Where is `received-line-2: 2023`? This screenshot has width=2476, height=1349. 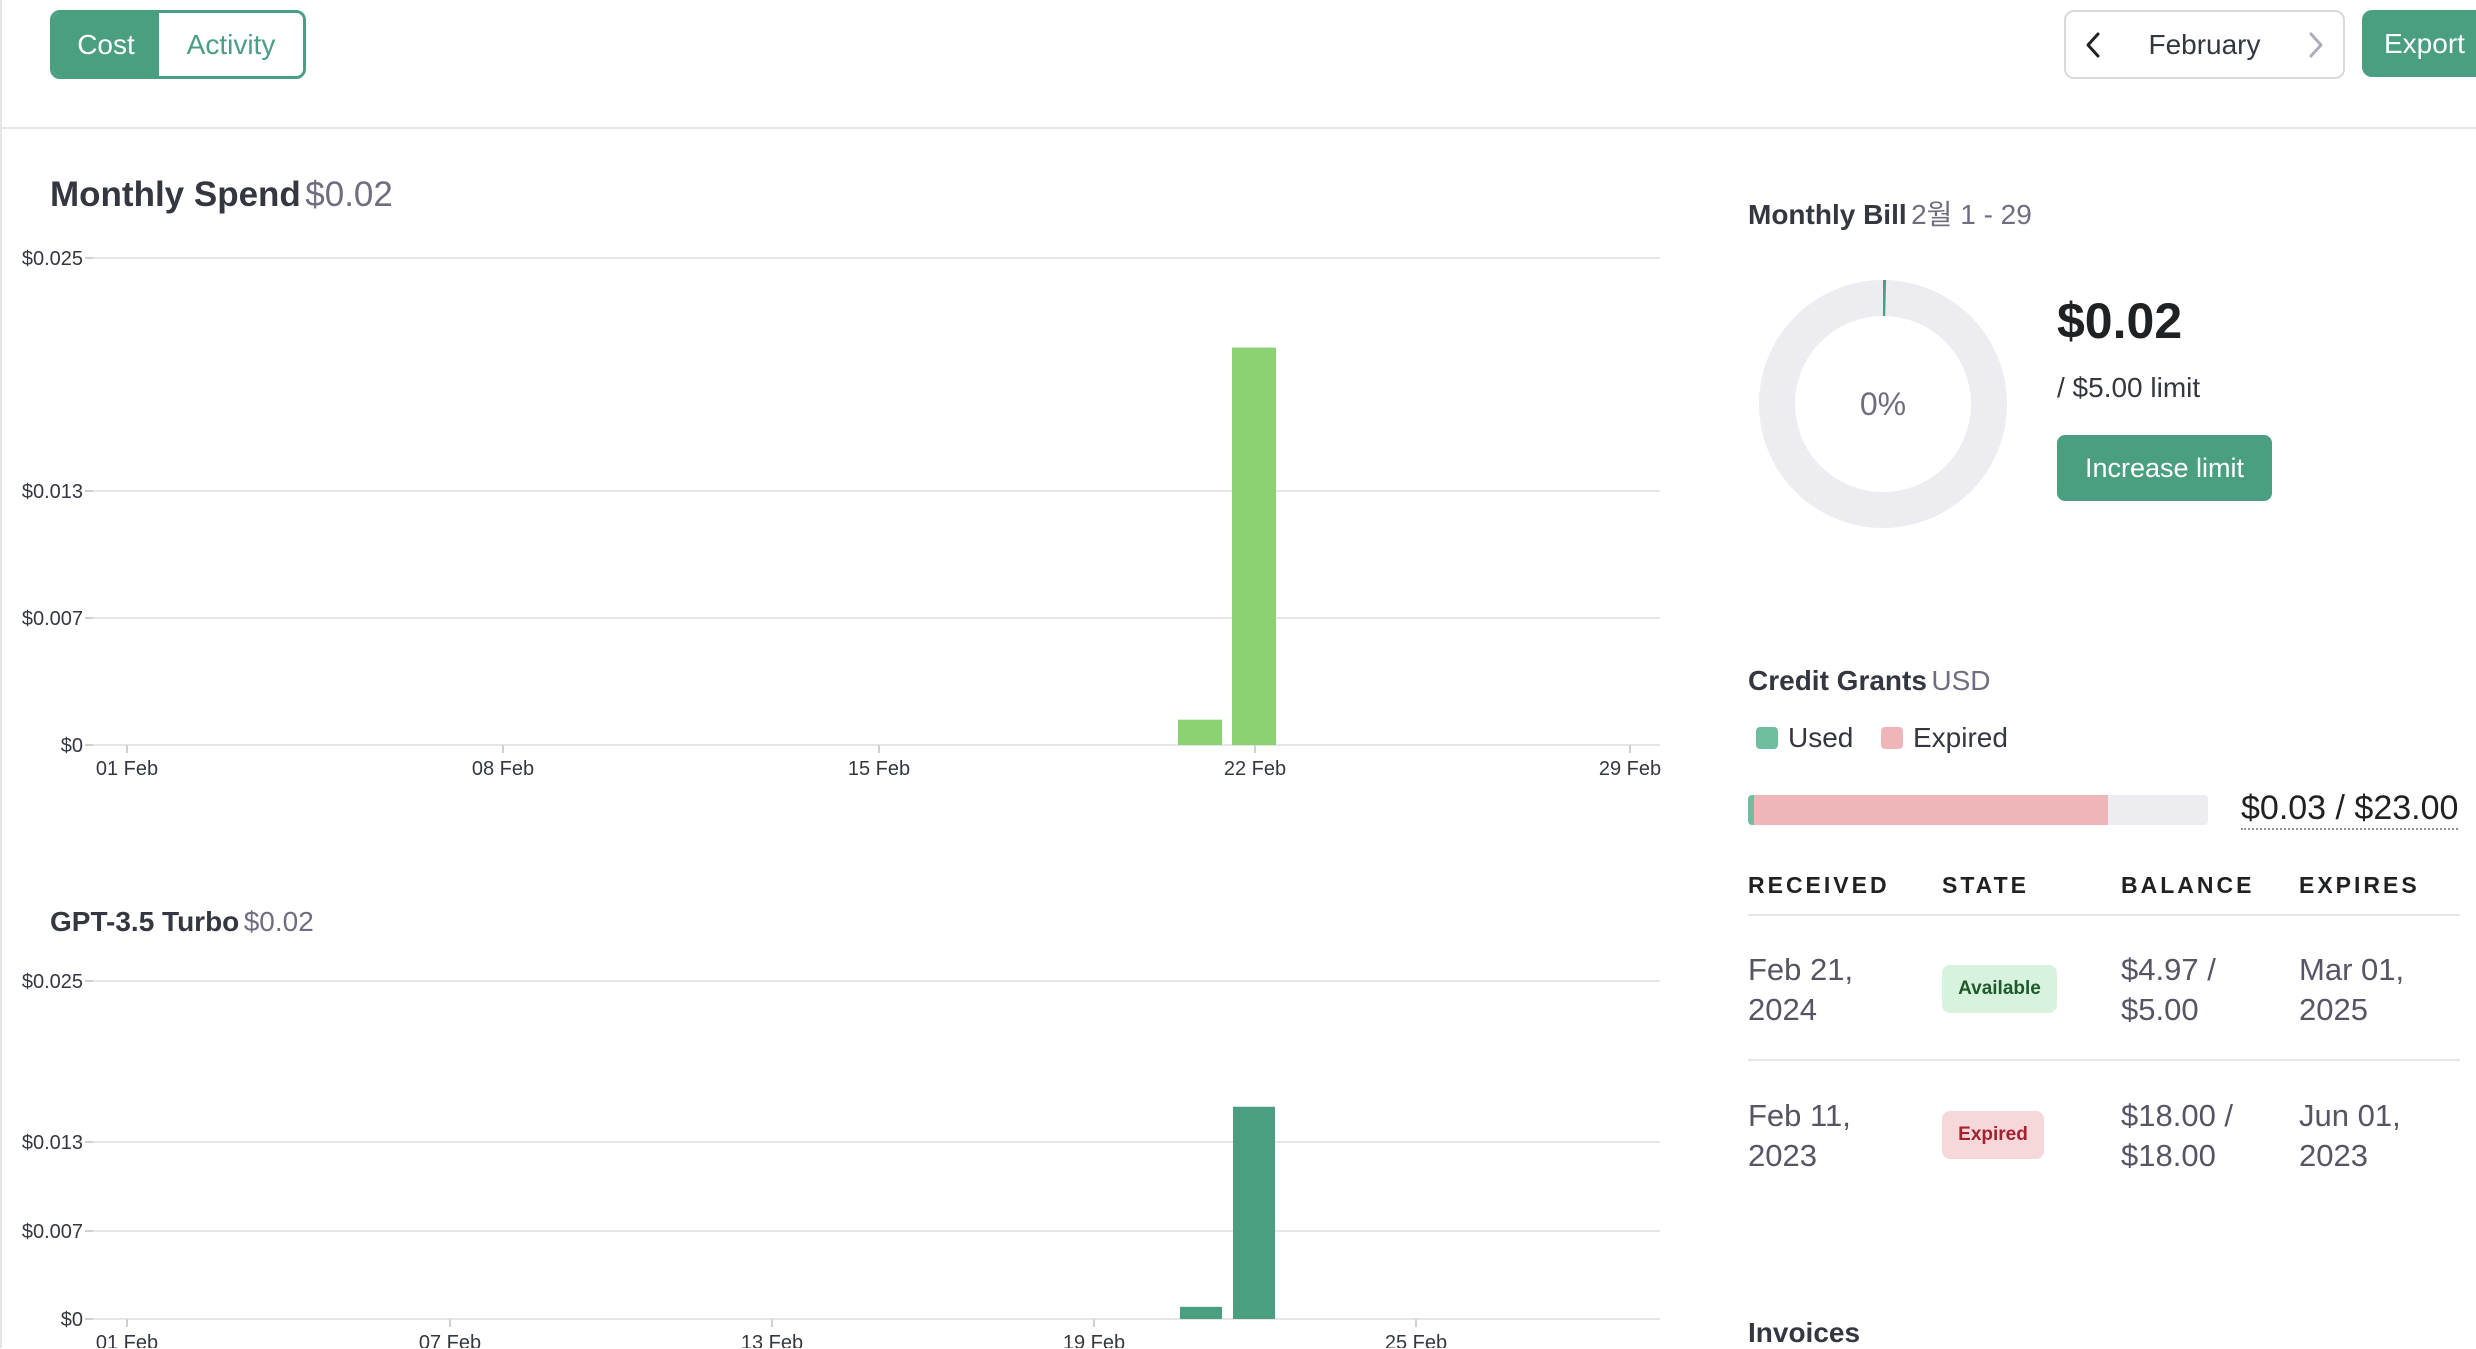 received-line-2: 2023 is located at coordinates (1782, 1155).